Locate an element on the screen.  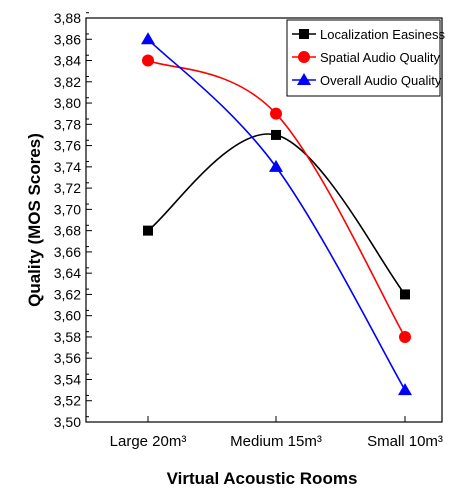
y-tick-label: 3,50 is located at coordinates (67, 422).